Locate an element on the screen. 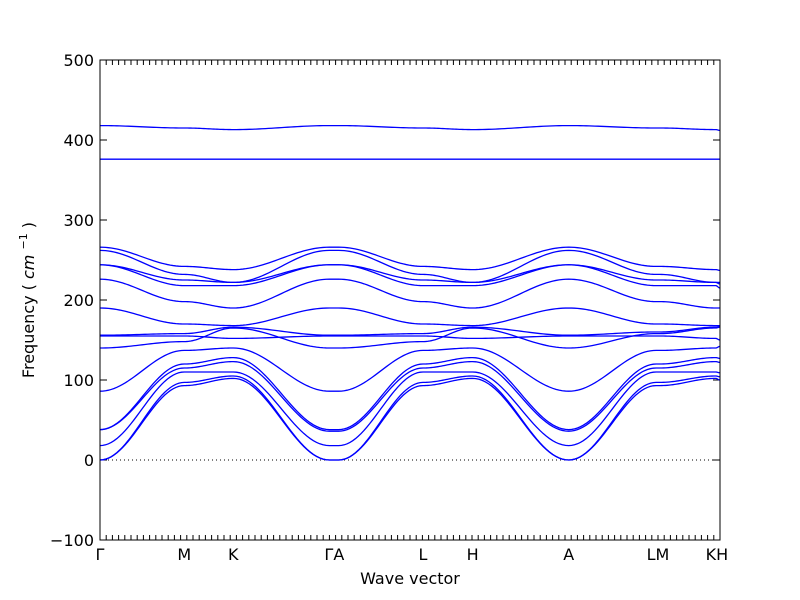 This screenshot has width=800, height=600. x-tick-label: A is located at coordinates (568, 554).